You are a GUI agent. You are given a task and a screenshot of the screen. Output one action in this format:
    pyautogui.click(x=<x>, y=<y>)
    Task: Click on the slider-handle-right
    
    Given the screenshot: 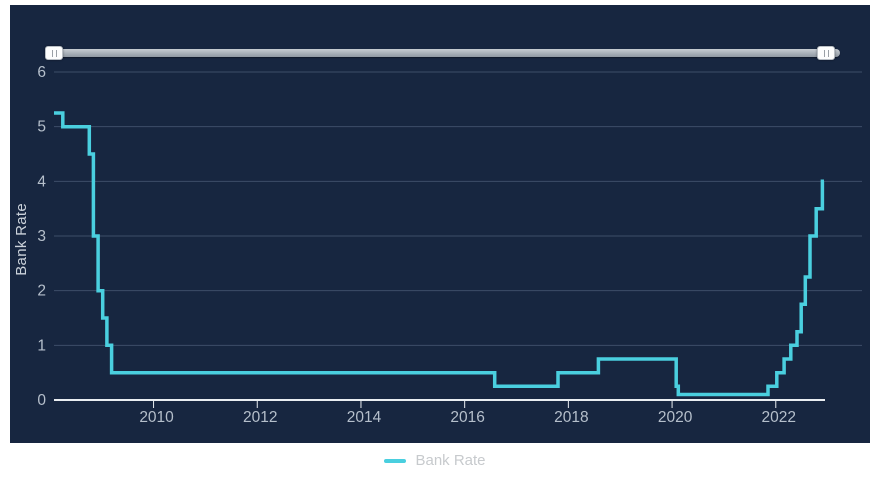 What is the action you would take?
    pyautogui.click(x=826, y=53)
    